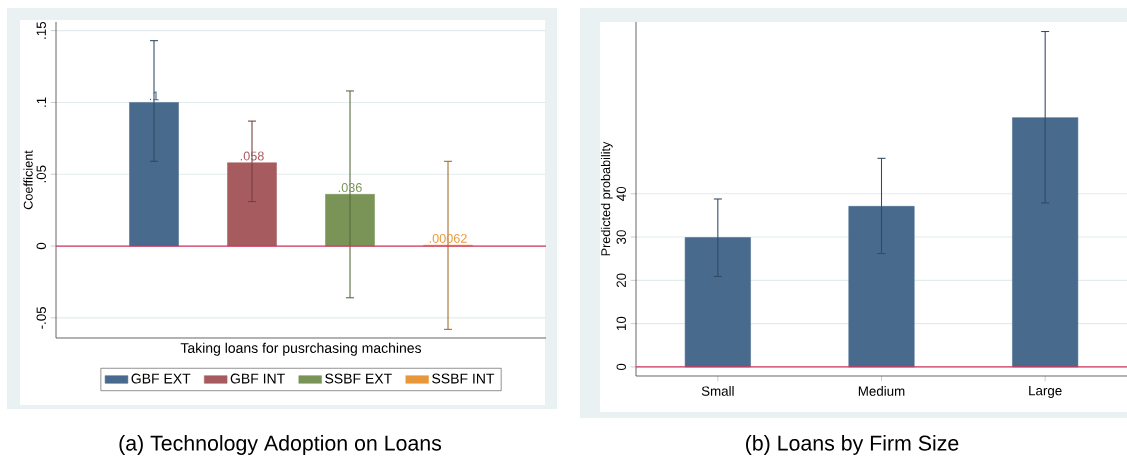 The image size is (1127, 459). Describe the element at coordinates (358, 378) in the screenshot. I see `legend-label: SSBF EXT` at that location.